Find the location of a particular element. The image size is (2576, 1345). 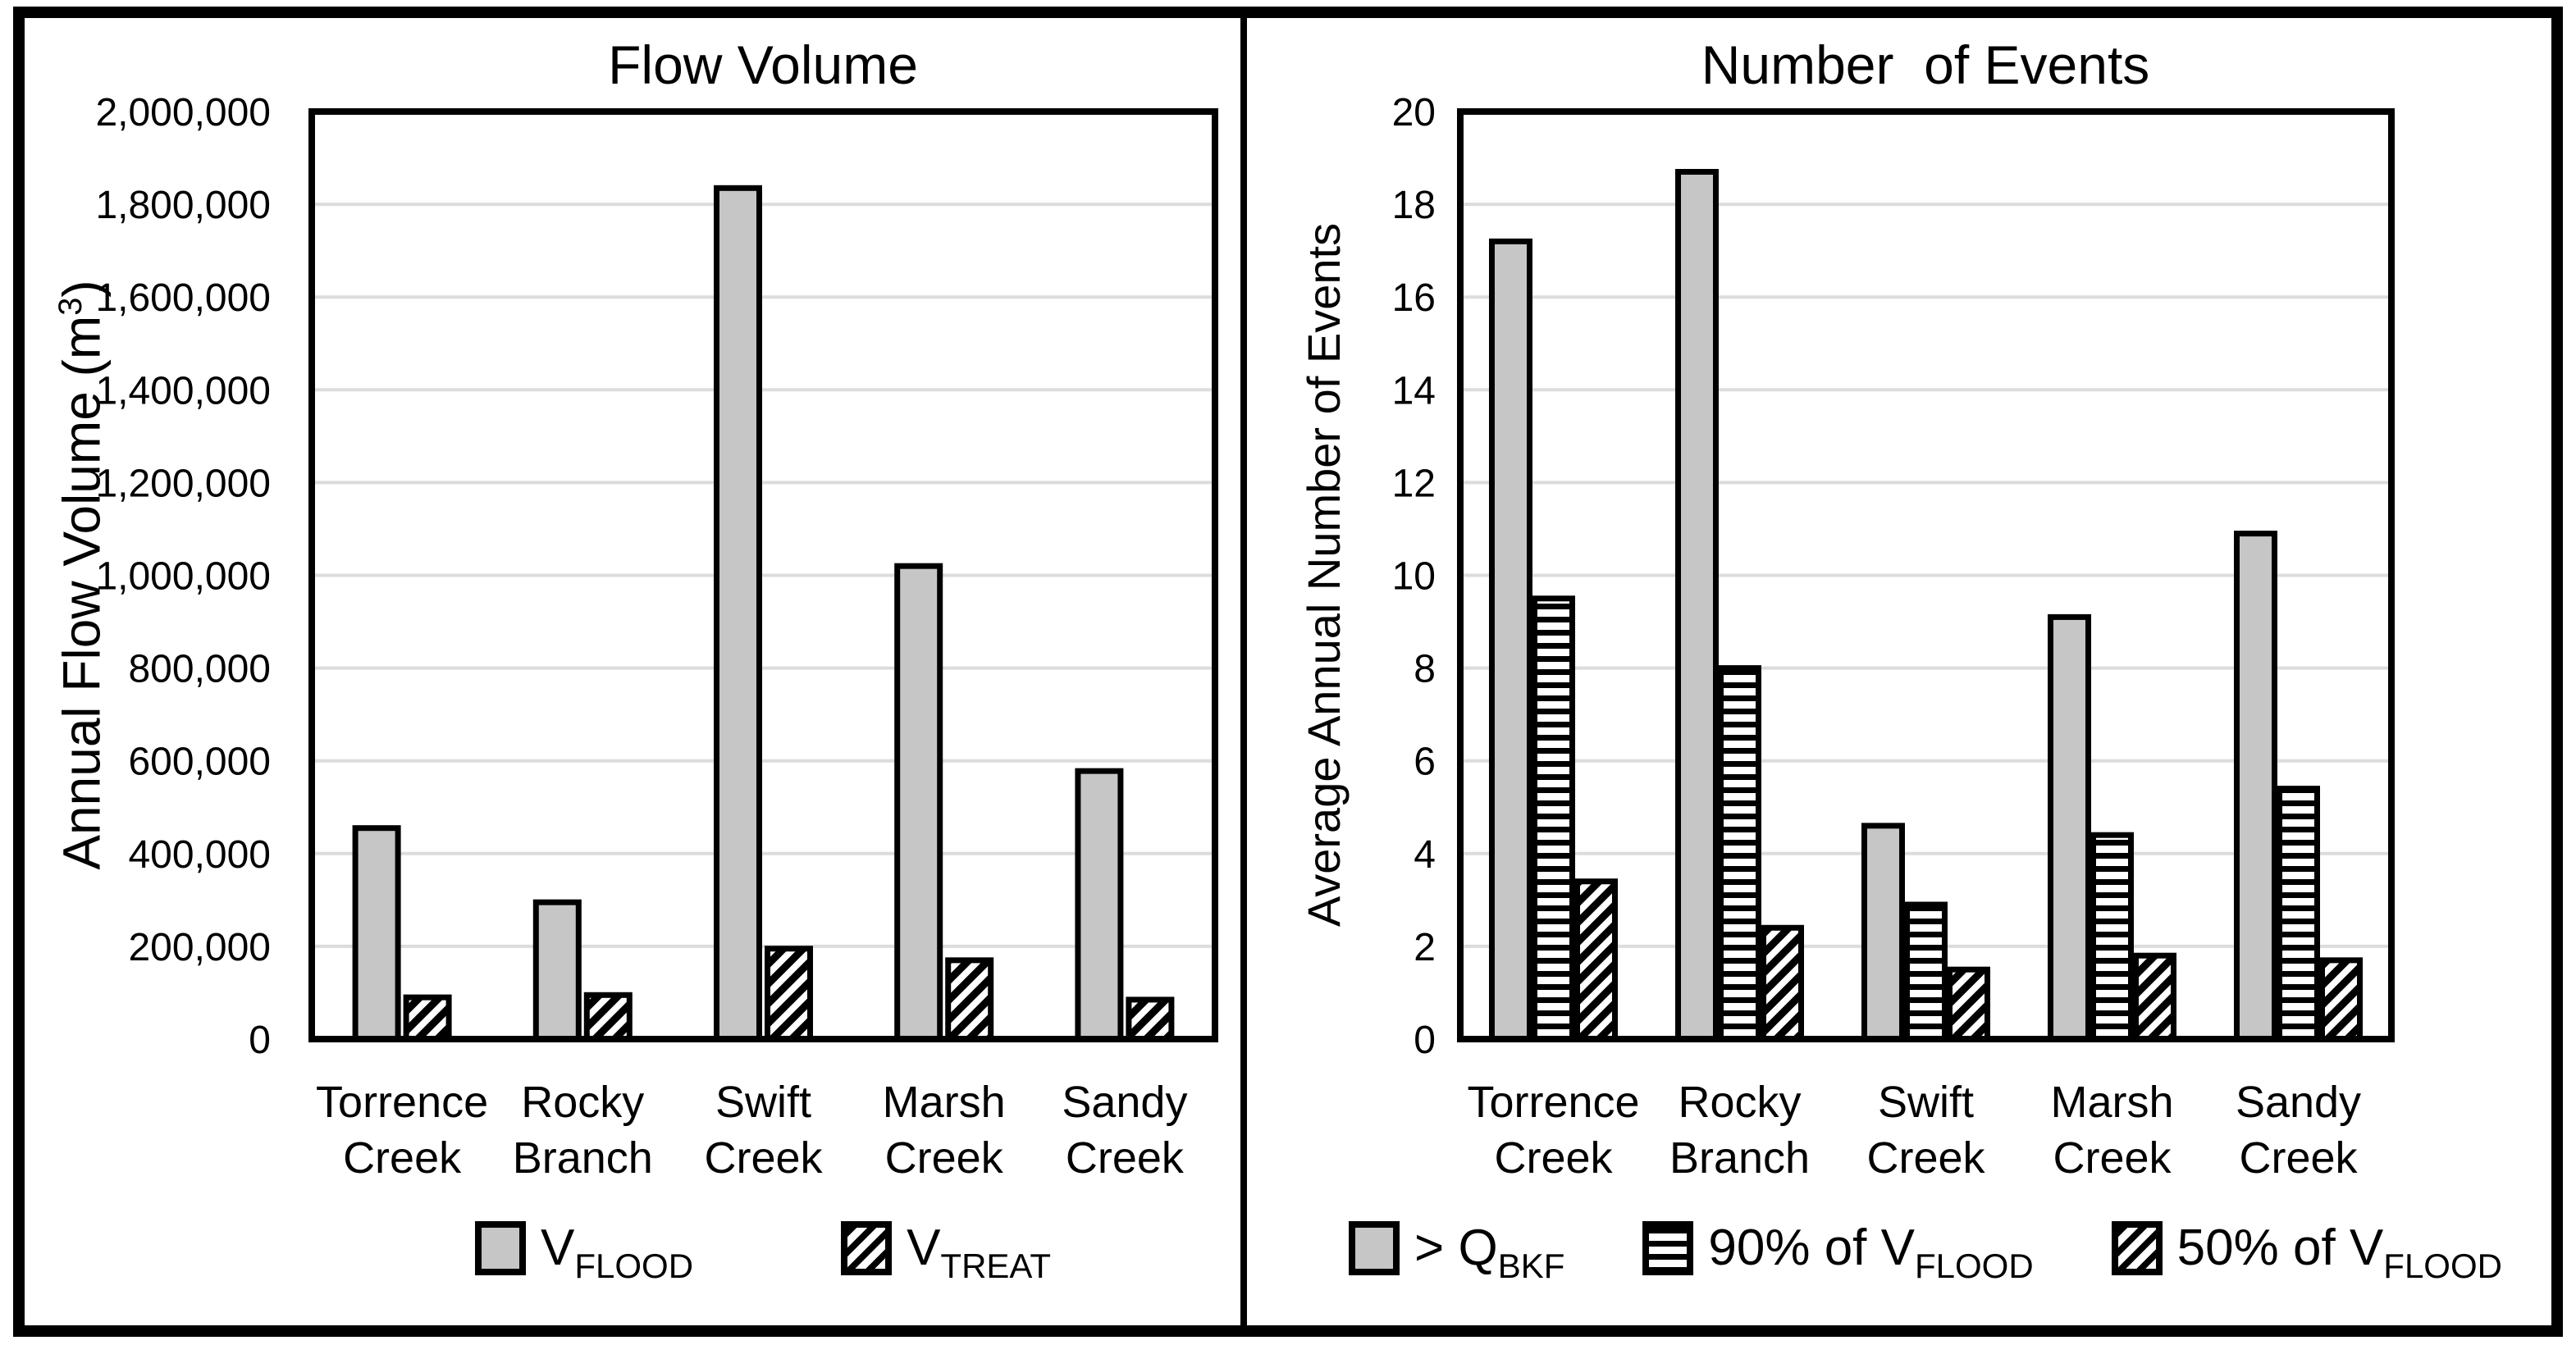

legend-label-50-of-vflood: 50% of VFLOOD is located at coordinates (2339, 1252).